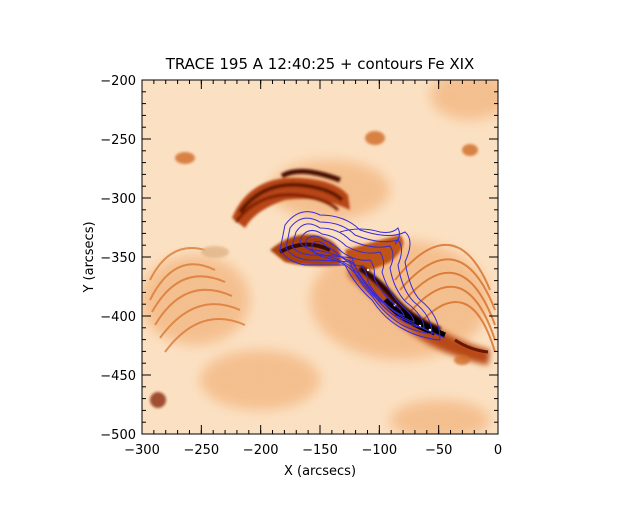 The height and width of the screenshot is (512, 640). What do you see at coordinates (118, 376) in the screenshot?
I see `y-tick-label: −450` at bounding box center [118, 376].